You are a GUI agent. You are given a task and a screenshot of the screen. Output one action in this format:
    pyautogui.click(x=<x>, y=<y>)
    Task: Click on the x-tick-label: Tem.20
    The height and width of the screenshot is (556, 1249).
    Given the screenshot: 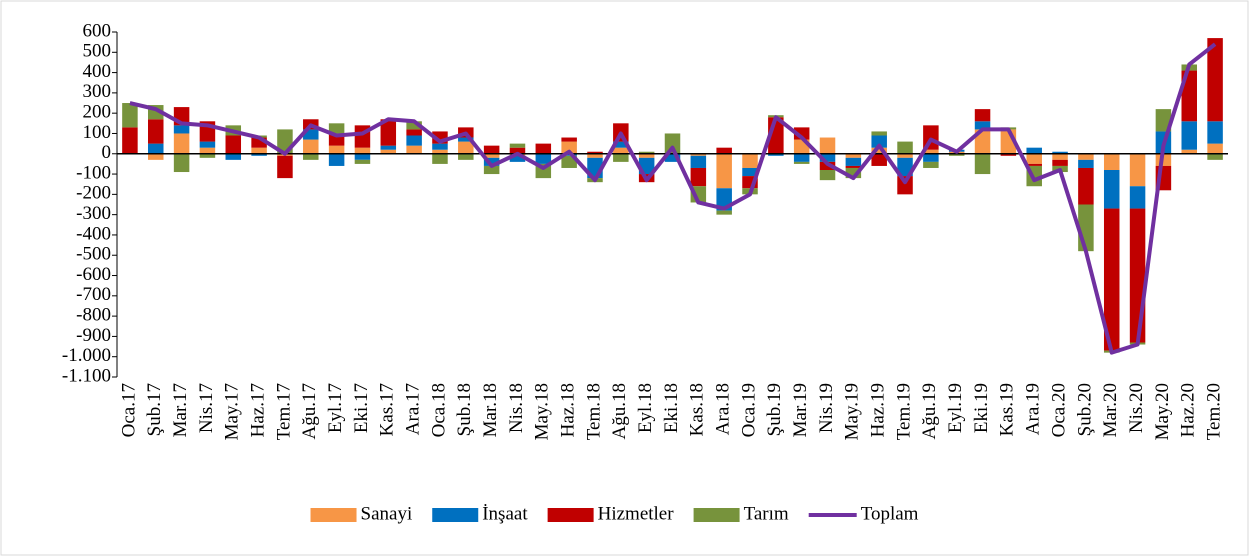 What is the action you would take?
    pyautogui.click(x=1213, y=411)
    